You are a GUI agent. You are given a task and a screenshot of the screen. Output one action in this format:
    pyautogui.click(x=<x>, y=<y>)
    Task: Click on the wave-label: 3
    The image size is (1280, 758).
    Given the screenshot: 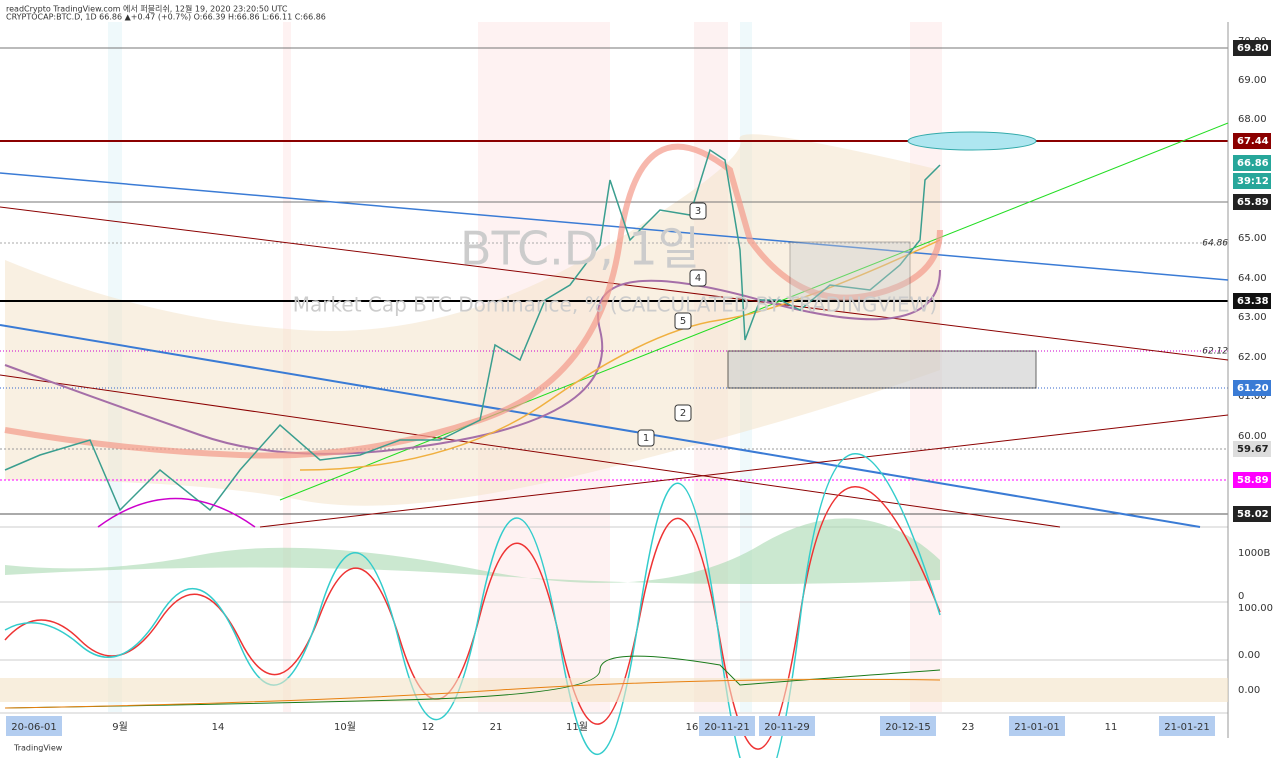 What is the action you would take?
    pyautogui.click(x=698, y=211)
    